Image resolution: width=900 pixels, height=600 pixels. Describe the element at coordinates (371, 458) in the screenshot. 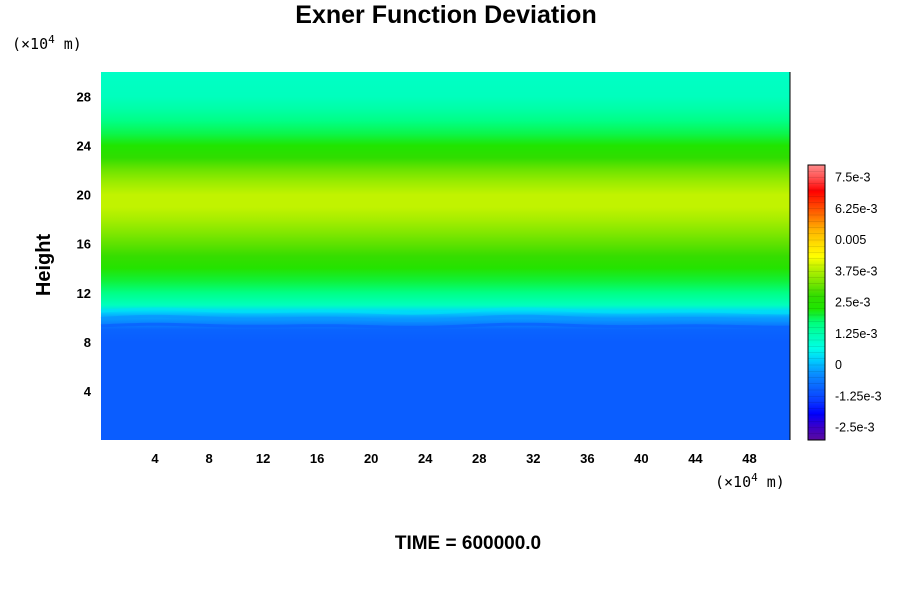

I see `x-tick-label: 20` at that location.